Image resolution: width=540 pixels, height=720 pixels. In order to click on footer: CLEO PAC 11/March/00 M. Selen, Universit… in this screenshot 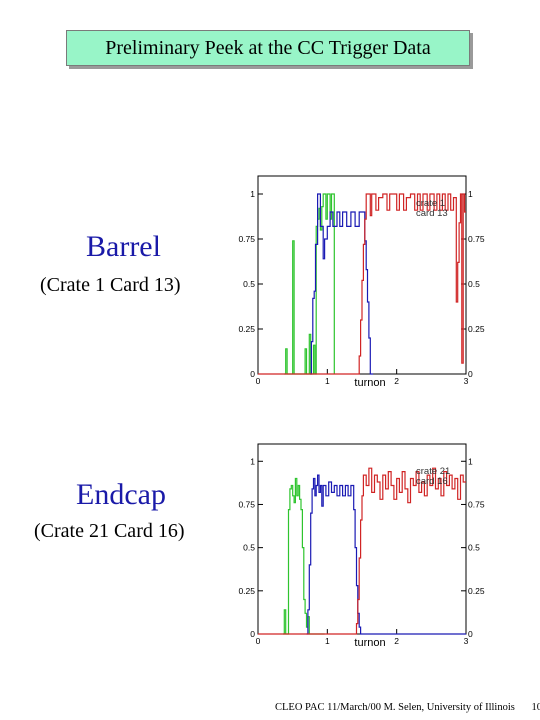, I will do `click(407, 707)`.